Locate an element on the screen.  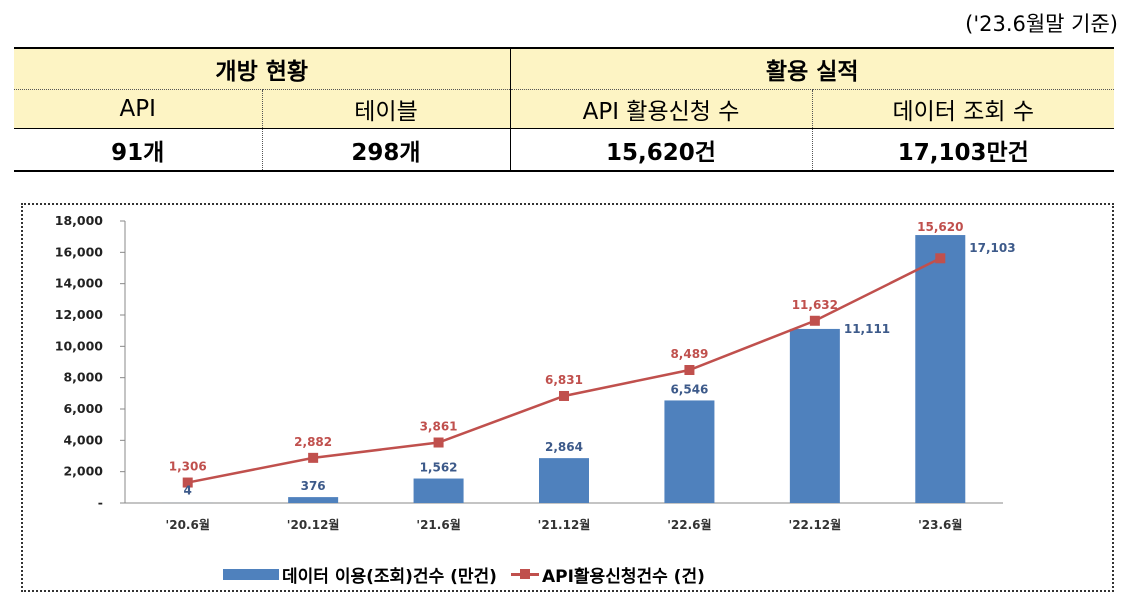
line-value-label: 15,620 is located at coordinates (940, 227).